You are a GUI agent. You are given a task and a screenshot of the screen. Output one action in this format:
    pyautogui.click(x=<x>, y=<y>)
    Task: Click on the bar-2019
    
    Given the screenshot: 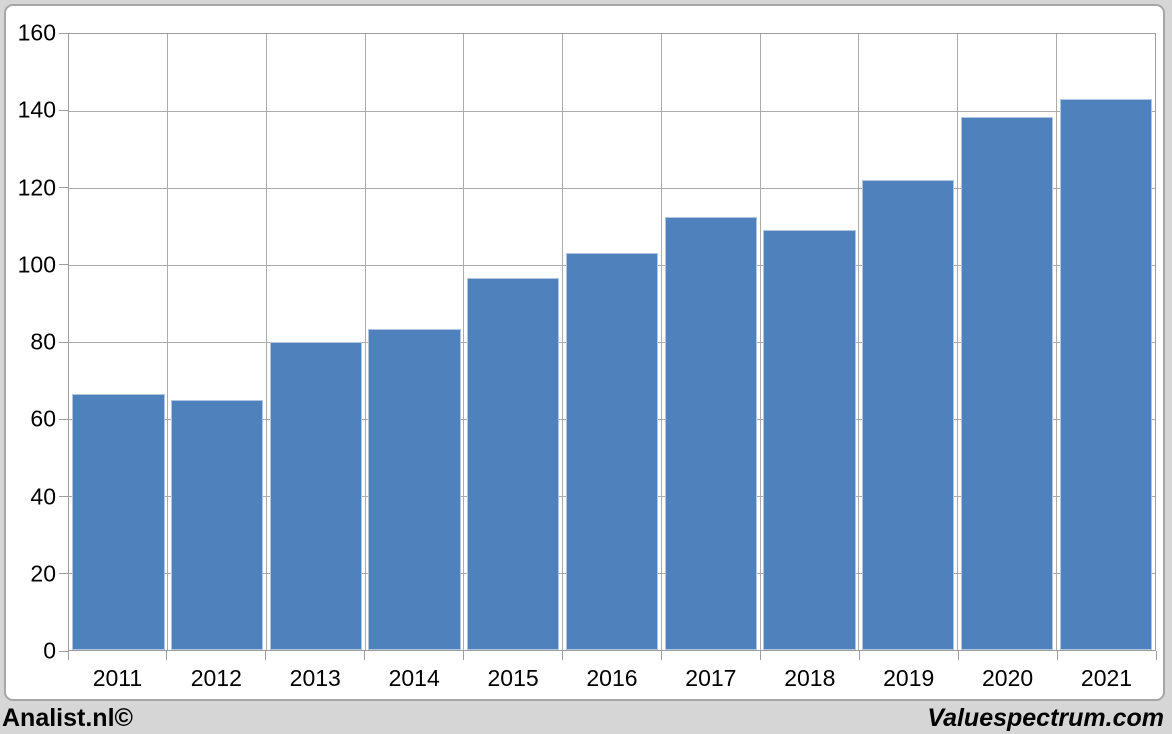 What is the action you would take?
    pyautogui.click(x=908, y=415)
    